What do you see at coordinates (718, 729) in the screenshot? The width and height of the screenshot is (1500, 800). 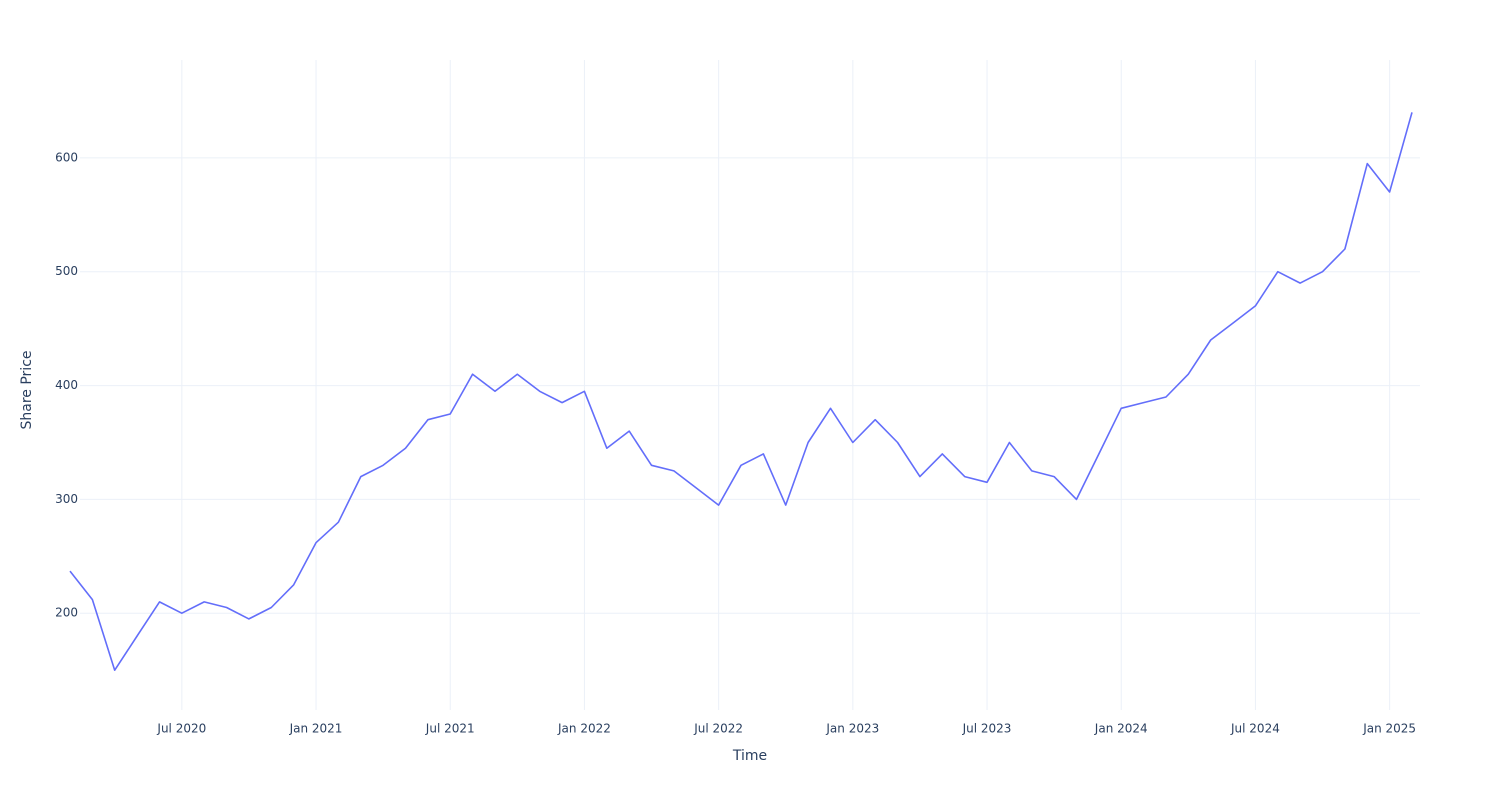 I see `x-tick-label: Jul 2022` at bounding box center [718, 729].